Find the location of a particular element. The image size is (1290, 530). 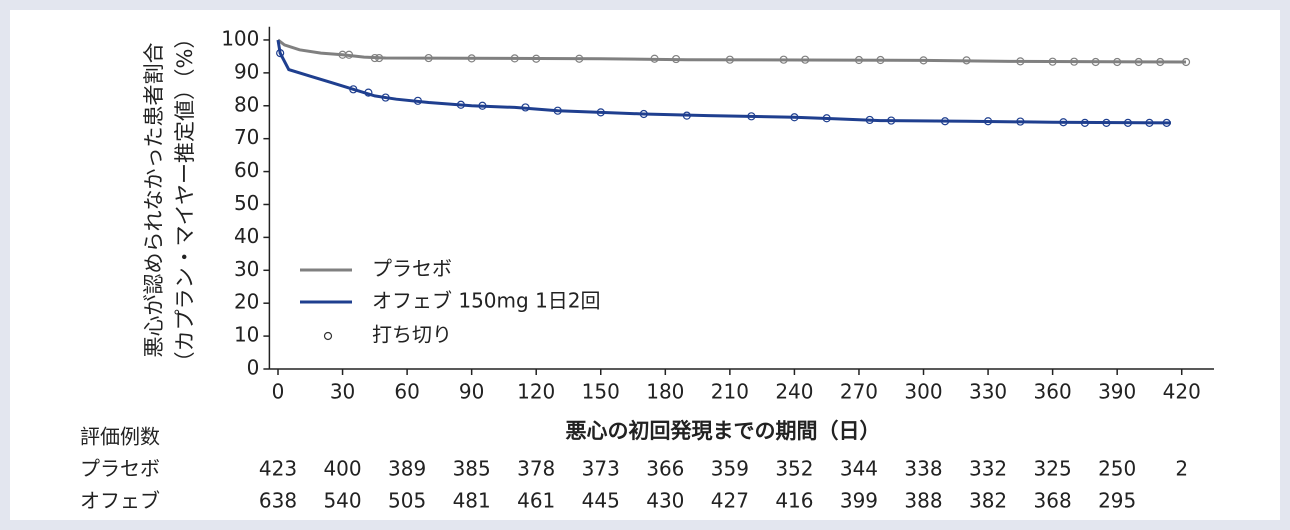

y-tick-label: 20 is located at coordinates (246, 302).